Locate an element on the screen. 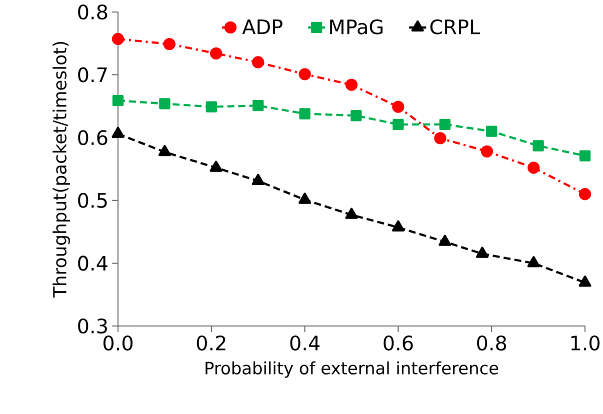  y-tick-label: 0.8 is located at coordinates (93, 12).